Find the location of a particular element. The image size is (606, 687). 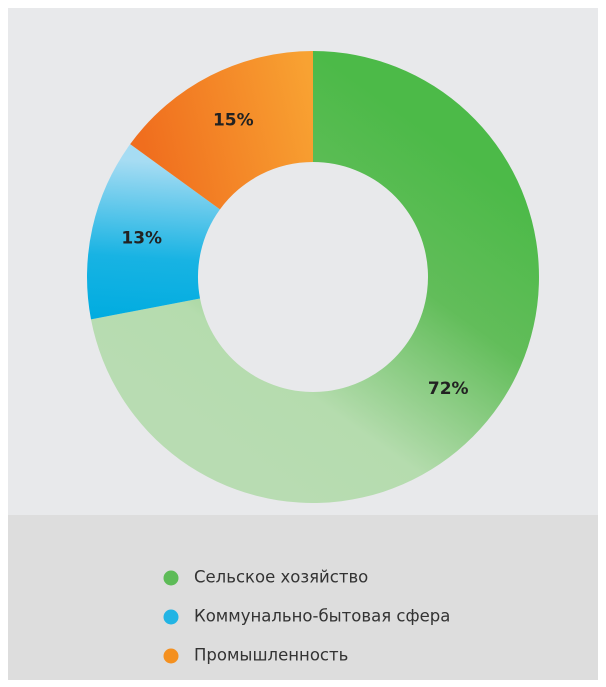

value-label: 13% is located at coordinates (141, 239).